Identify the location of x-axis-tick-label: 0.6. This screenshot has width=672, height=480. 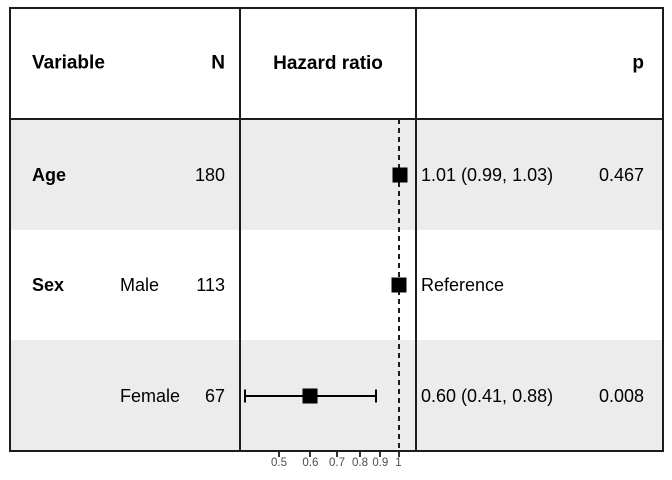
(310, 463).